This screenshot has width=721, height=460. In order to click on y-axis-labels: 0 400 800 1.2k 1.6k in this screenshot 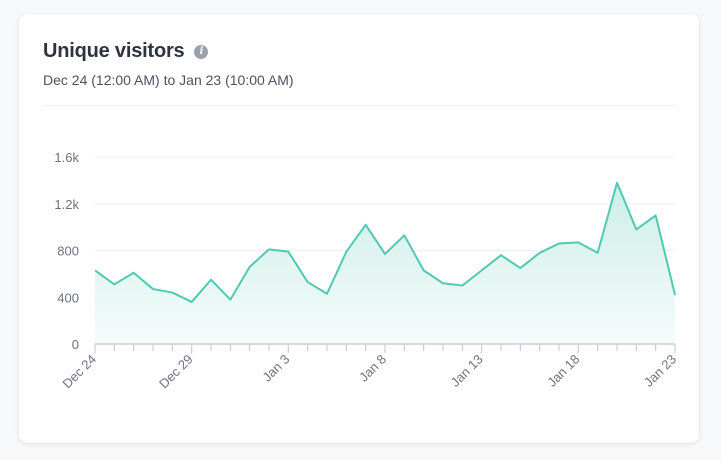, I will do `click(66, 251)`.